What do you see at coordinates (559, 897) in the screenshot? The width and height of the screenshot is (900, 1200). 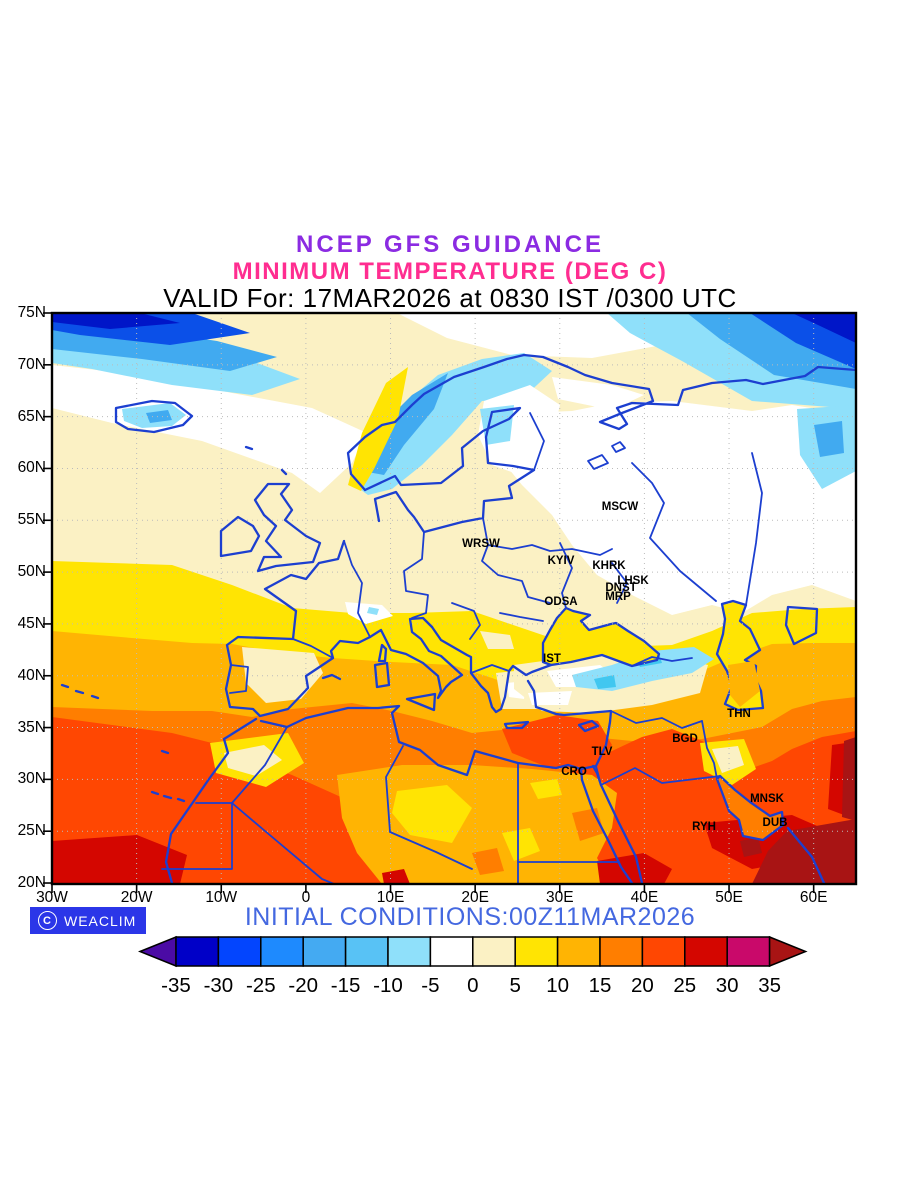 I see `lon-label: 30E` at bounding box center [559, 897].